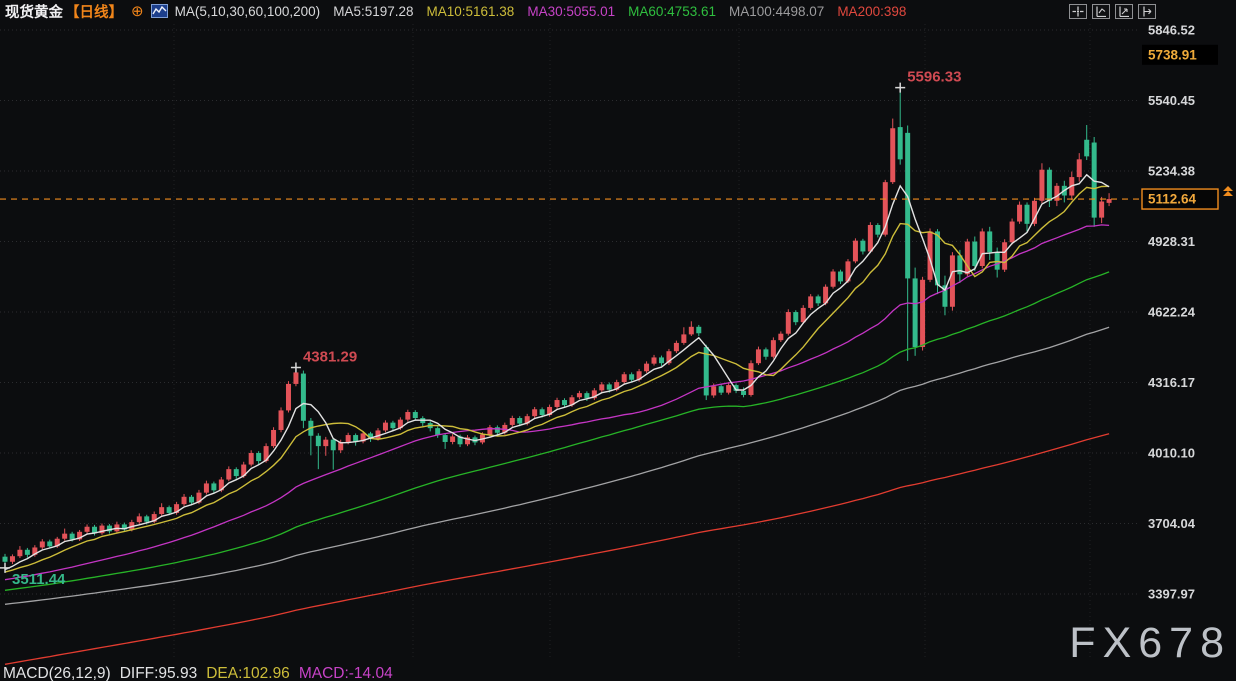 This screenshot has width=1236, height=681. What do you see at coordinates (872, 11) in the screenshot?
I see `ma200-value: MA200:398` at bounding box center [872, 11].